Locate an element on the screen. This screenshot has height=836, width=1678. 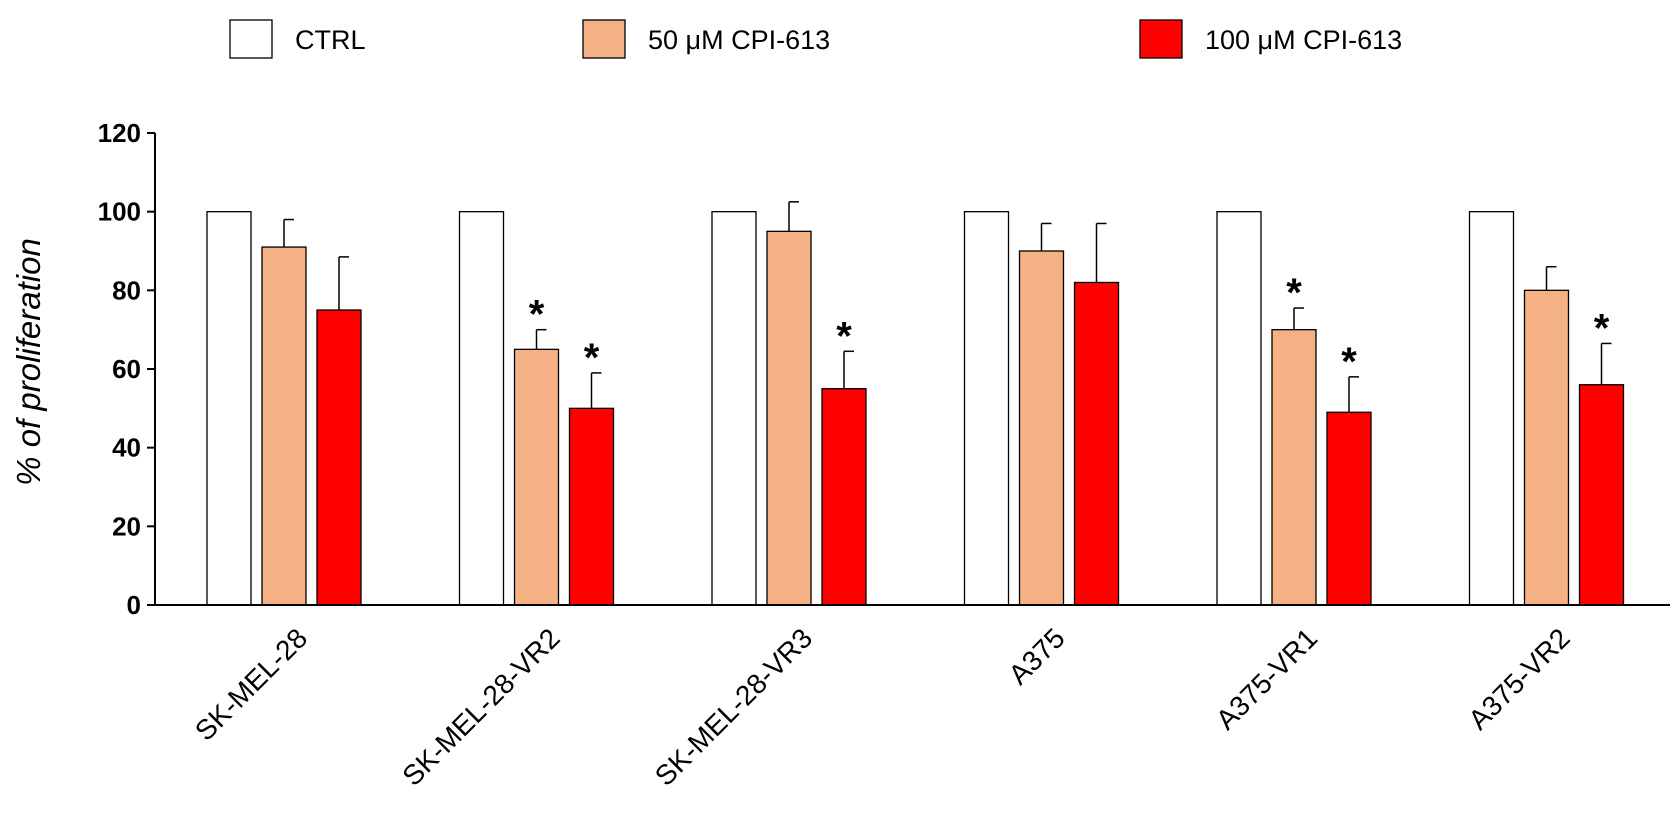
bar-A375-VR1-50 μM CPI-613 is located at coordinates (1294, 467).